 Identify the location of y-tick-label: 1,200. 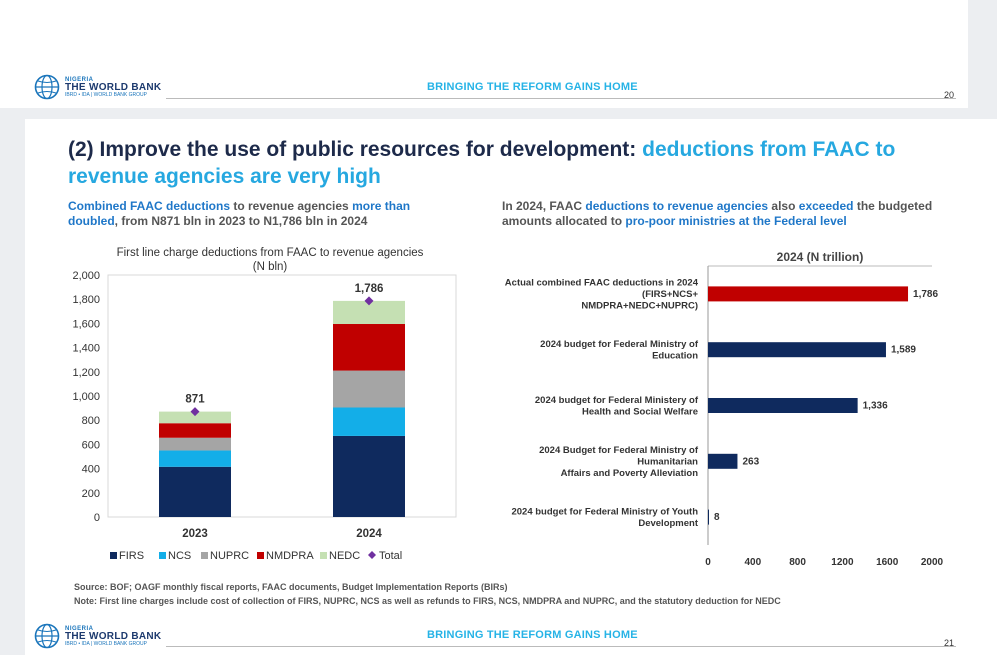
(86, 373).